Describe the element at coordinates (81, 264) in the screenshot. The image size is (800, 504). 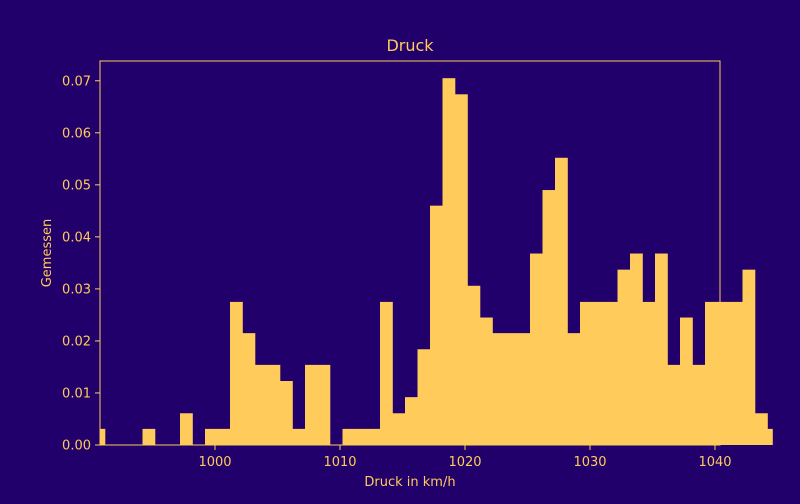
I see `y-axis-ticks: 0.00 0.01 0.02 0.03 0.04 0.05 0.06 0.07` at that location.